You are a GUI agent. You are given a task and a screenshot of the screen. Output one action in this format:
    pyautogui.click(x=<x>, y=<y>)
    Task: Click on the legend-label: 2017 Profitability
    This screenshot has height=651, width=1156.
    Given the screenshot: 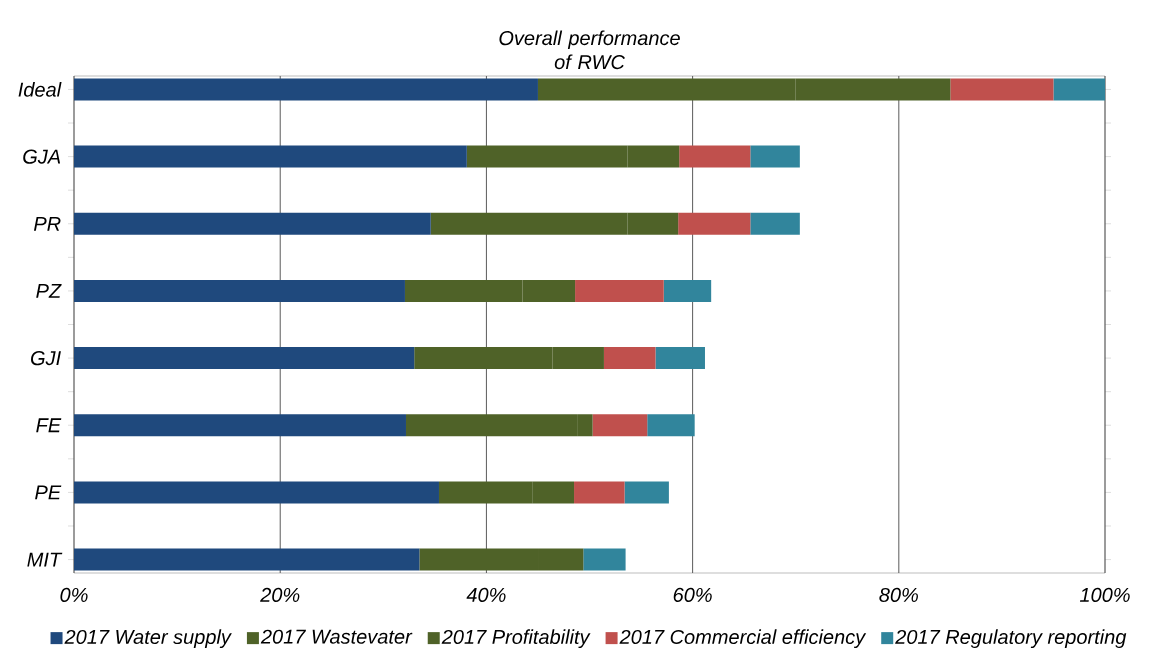 What is the action you would take?
    pyautogui.click(x=516, y=639)
    